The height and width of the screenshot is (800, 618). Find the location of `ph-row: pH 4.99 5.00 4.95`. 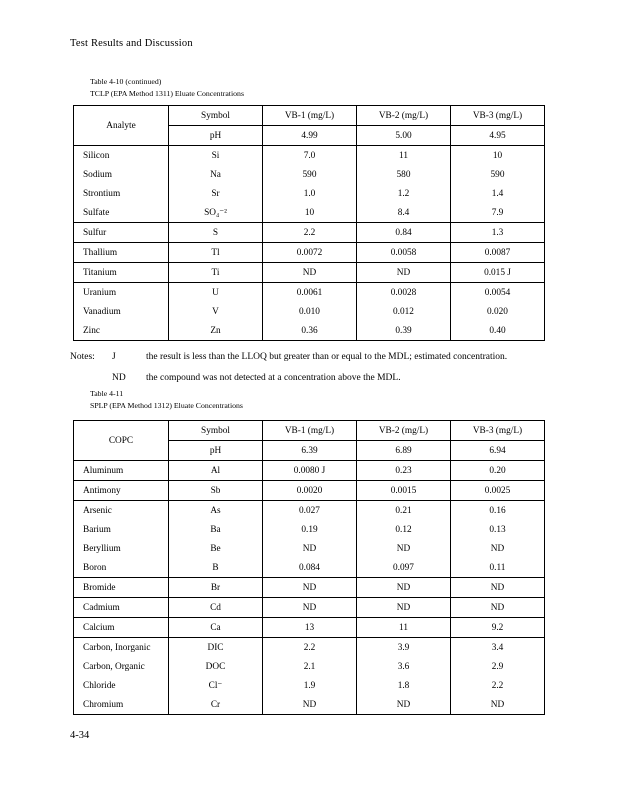

ph-row: pH 4.99 5.00 4.95 is located at coordinates (309, 135).